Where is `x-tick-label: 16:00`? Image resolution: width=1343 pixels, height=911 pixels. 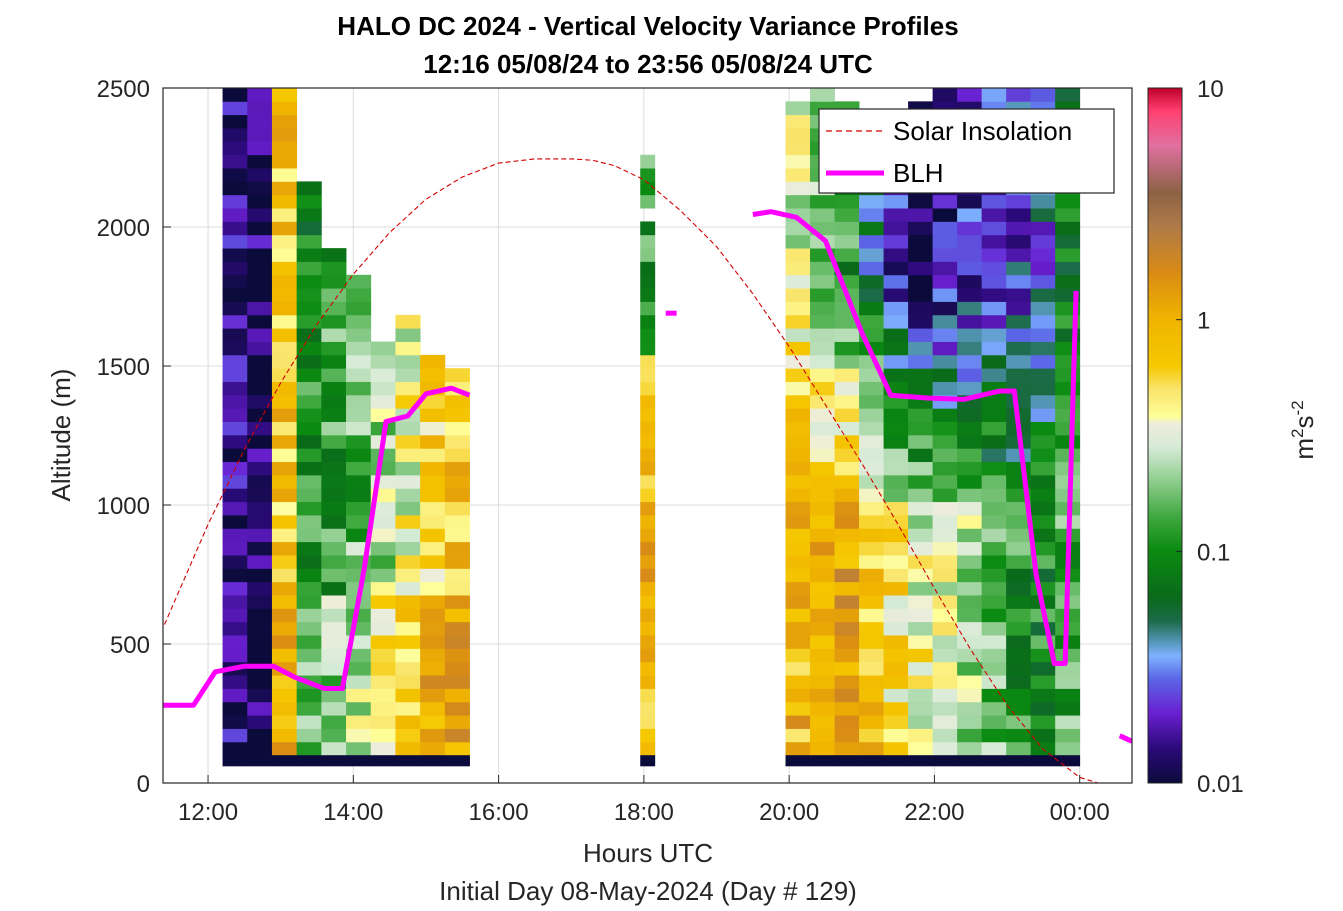 x-tick-label: 16:00 is located at coordinates (499, 812).